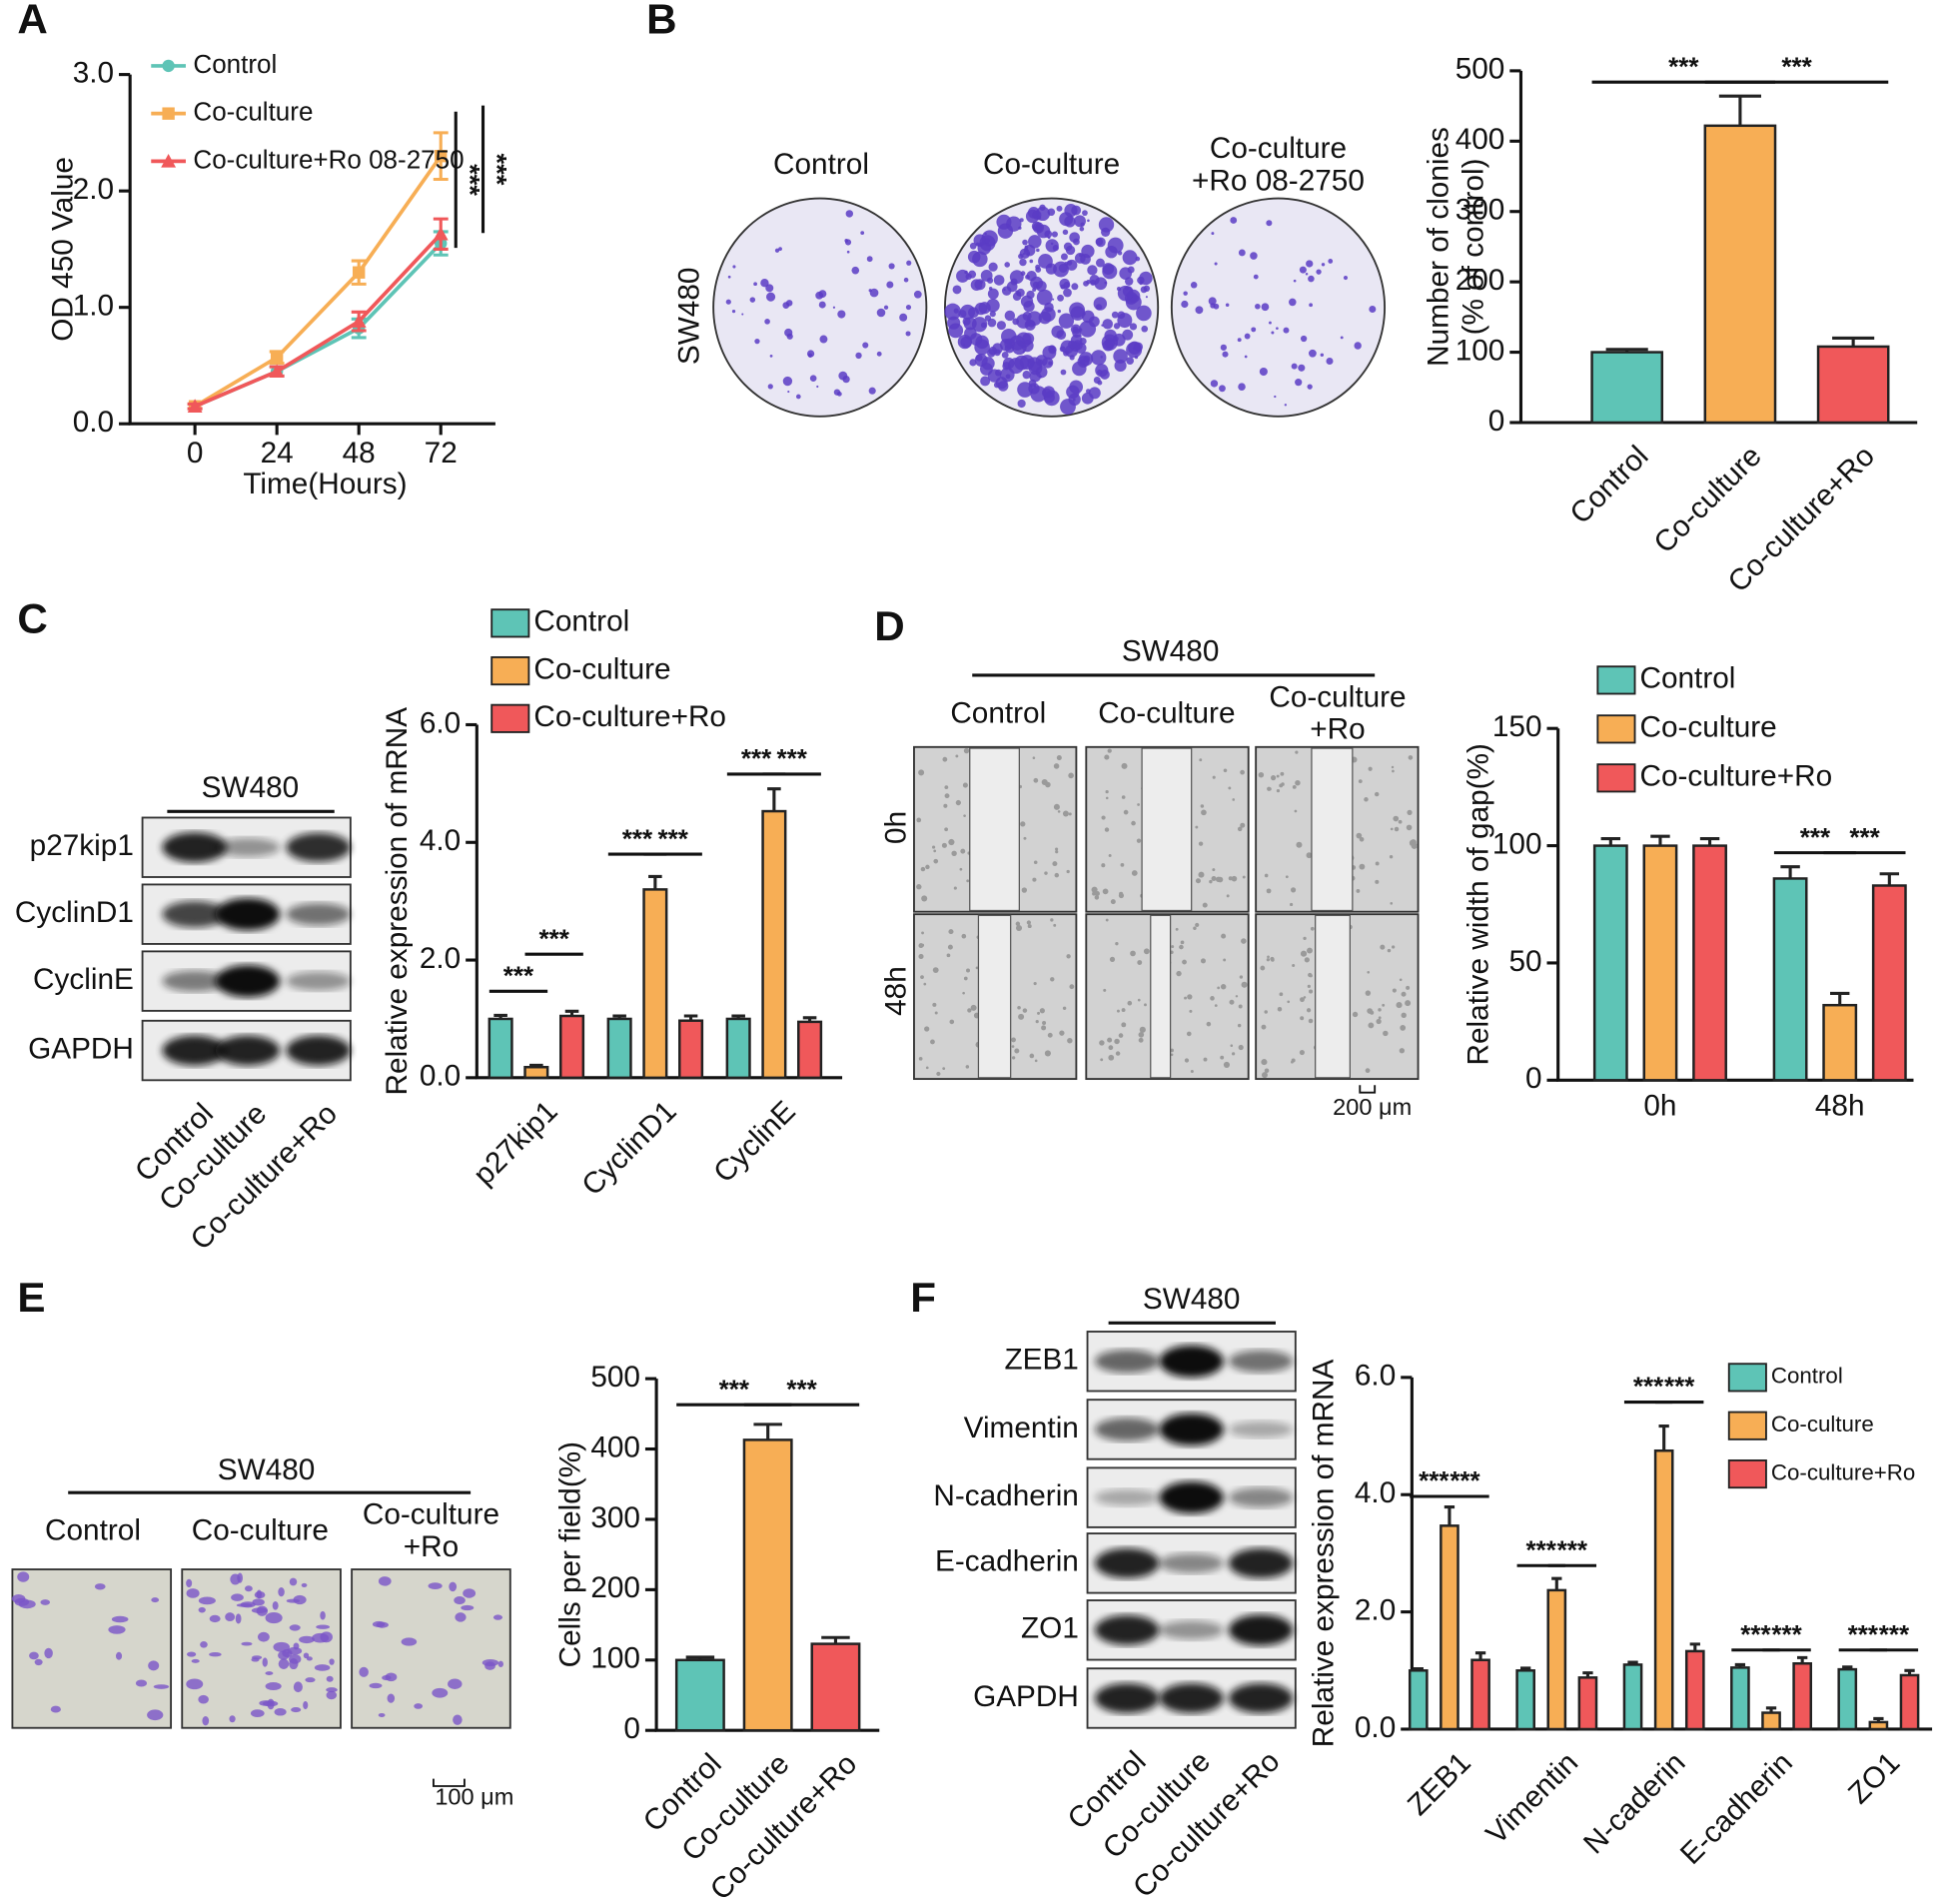 The width and height of the screenshot is (1942, 1904). What do you see at coordinates (1439, 1784) in the screenshot?
I see `x-tick-label: ZEB1` at bounding box center [1439, 1784].